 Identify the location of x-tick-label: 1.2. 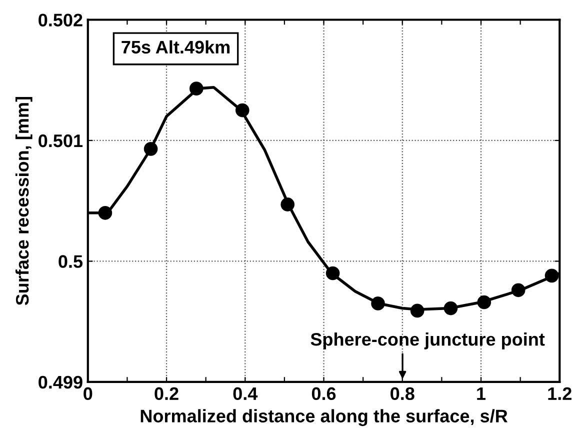
(560, 393).